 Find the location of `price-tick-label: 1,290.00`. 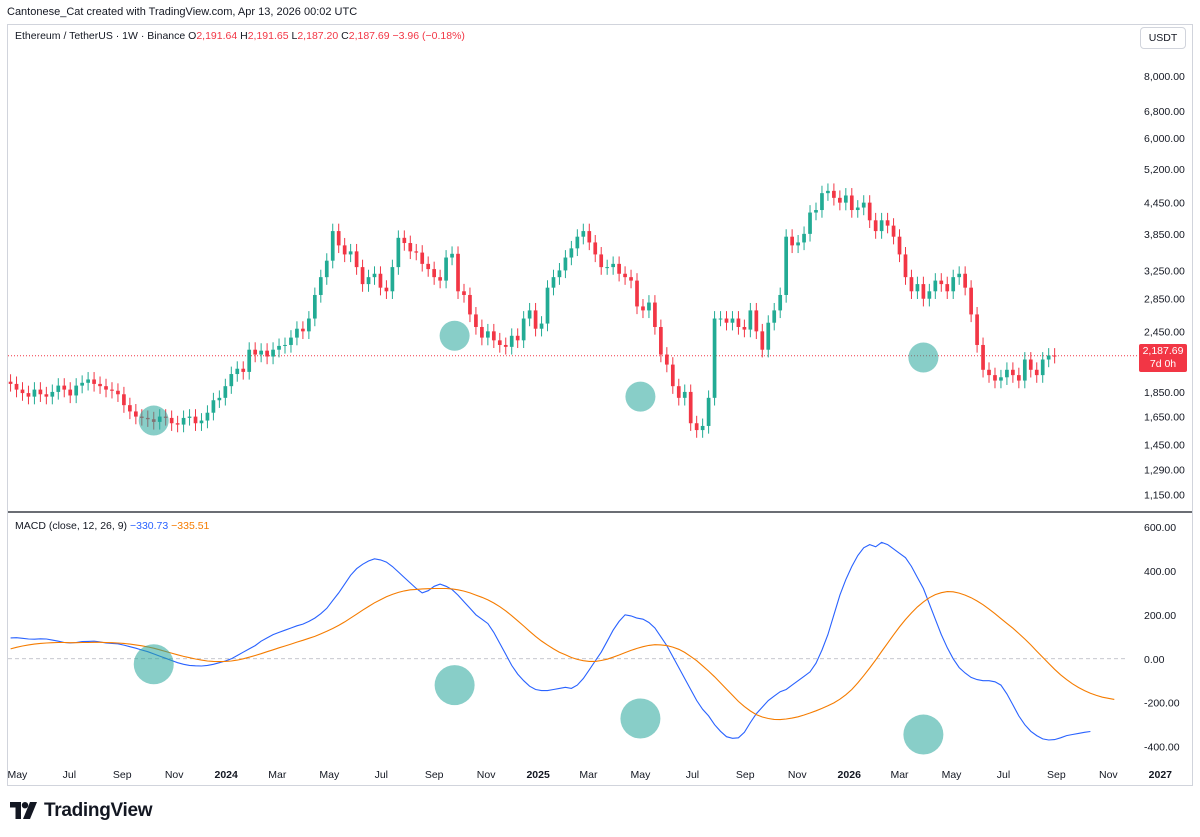

price-tick-label: 1,290.00 is located at coordinates (1164, 471).